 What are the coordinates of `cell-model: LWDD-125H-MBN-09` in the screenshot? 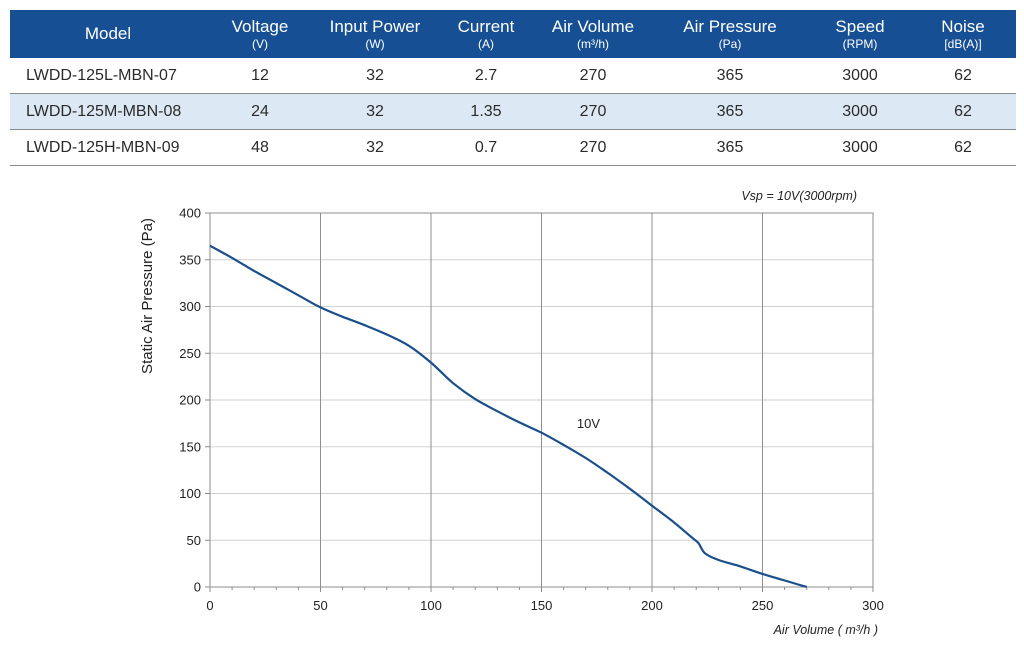 It's located at (108, 147).